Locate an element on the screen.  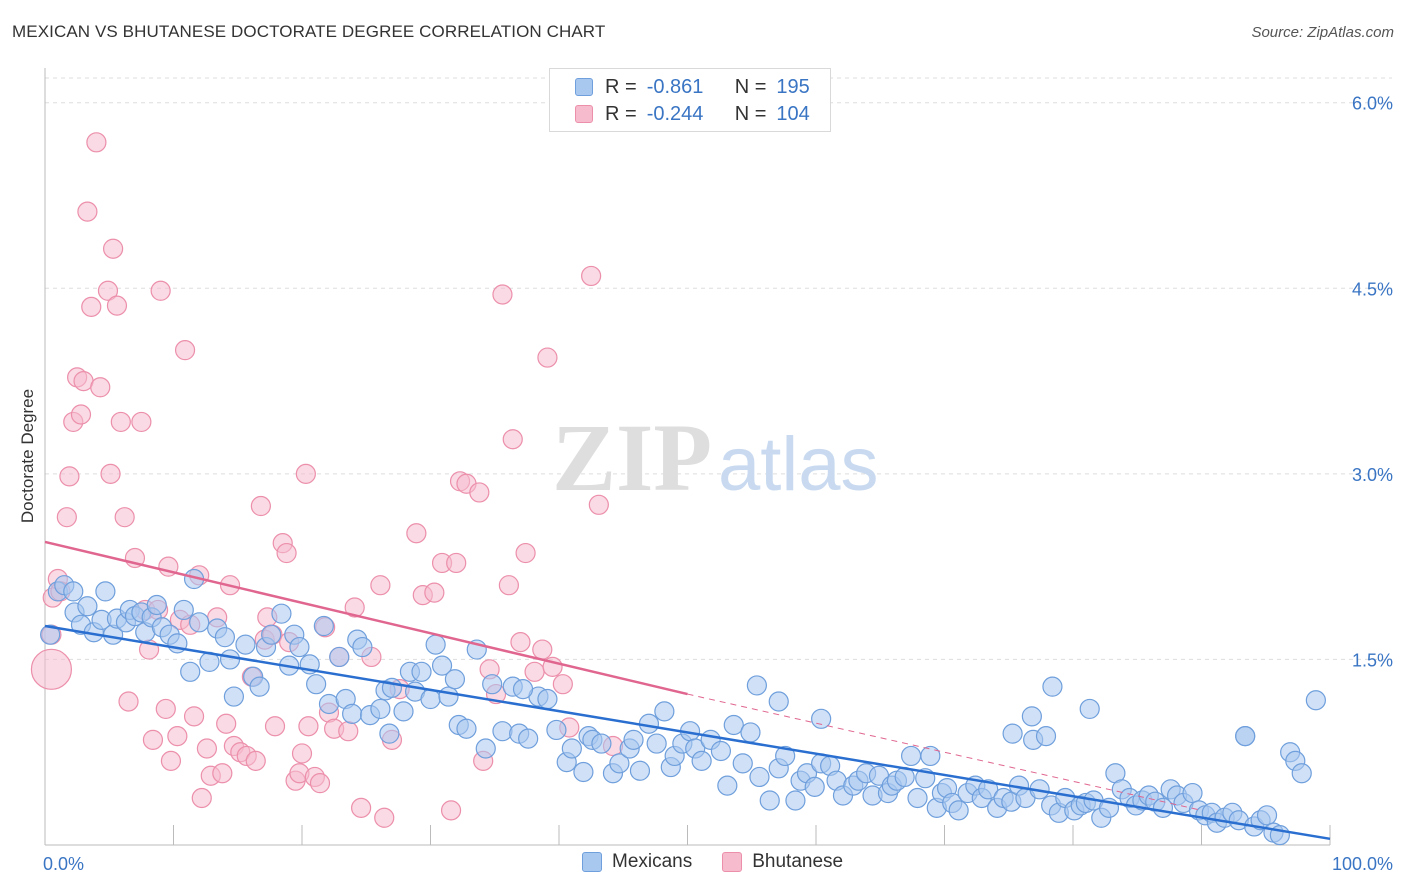
series-legend-mexicans: Mexicans is located at coordinates (637, 862).